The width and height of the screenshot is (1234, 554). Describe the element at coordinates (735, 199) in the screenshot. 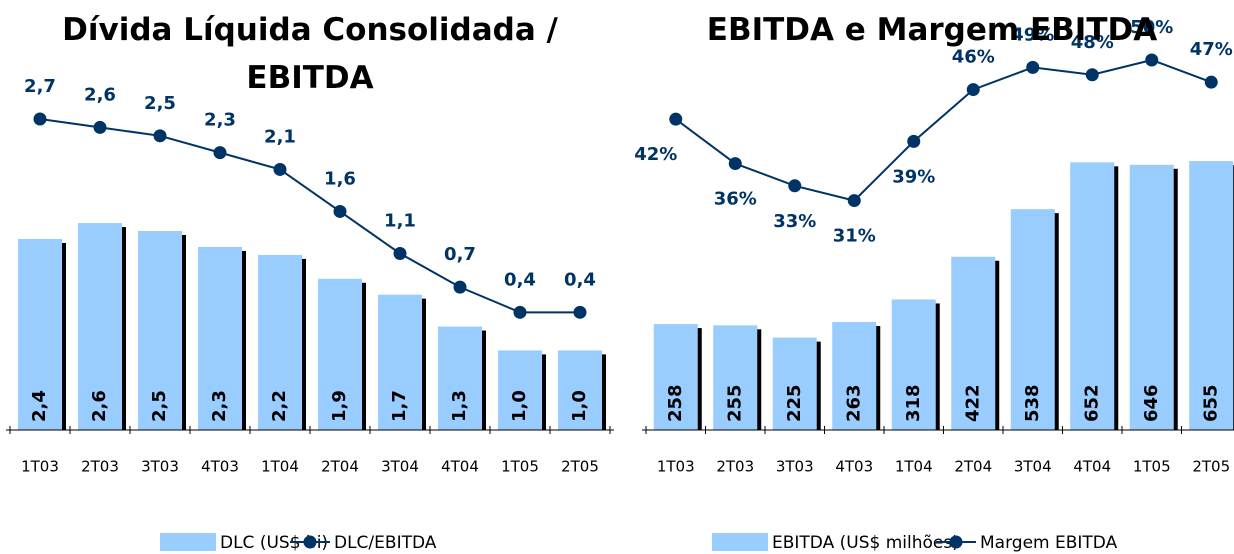

I see `line-value-label: 36%` at that location.